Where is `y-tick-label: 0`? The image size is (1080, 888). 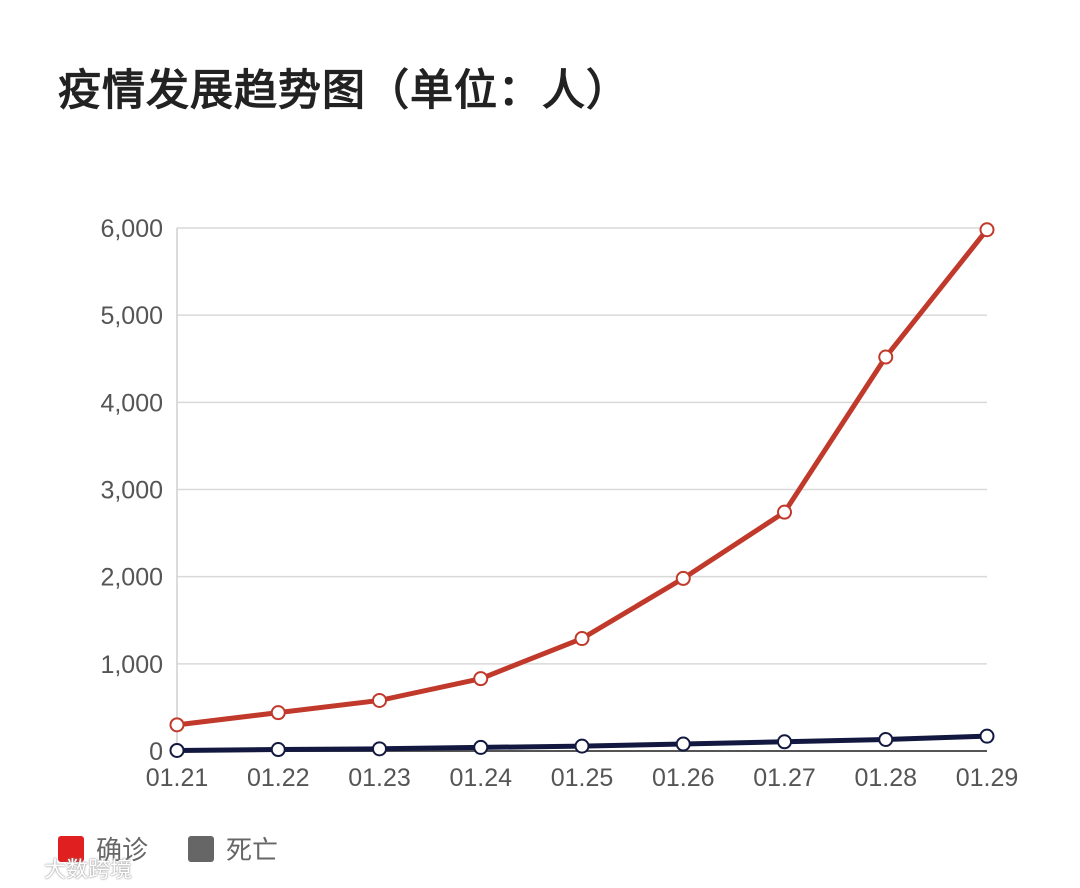 y-tick-label: 0 is located at coordinates (156, 752).